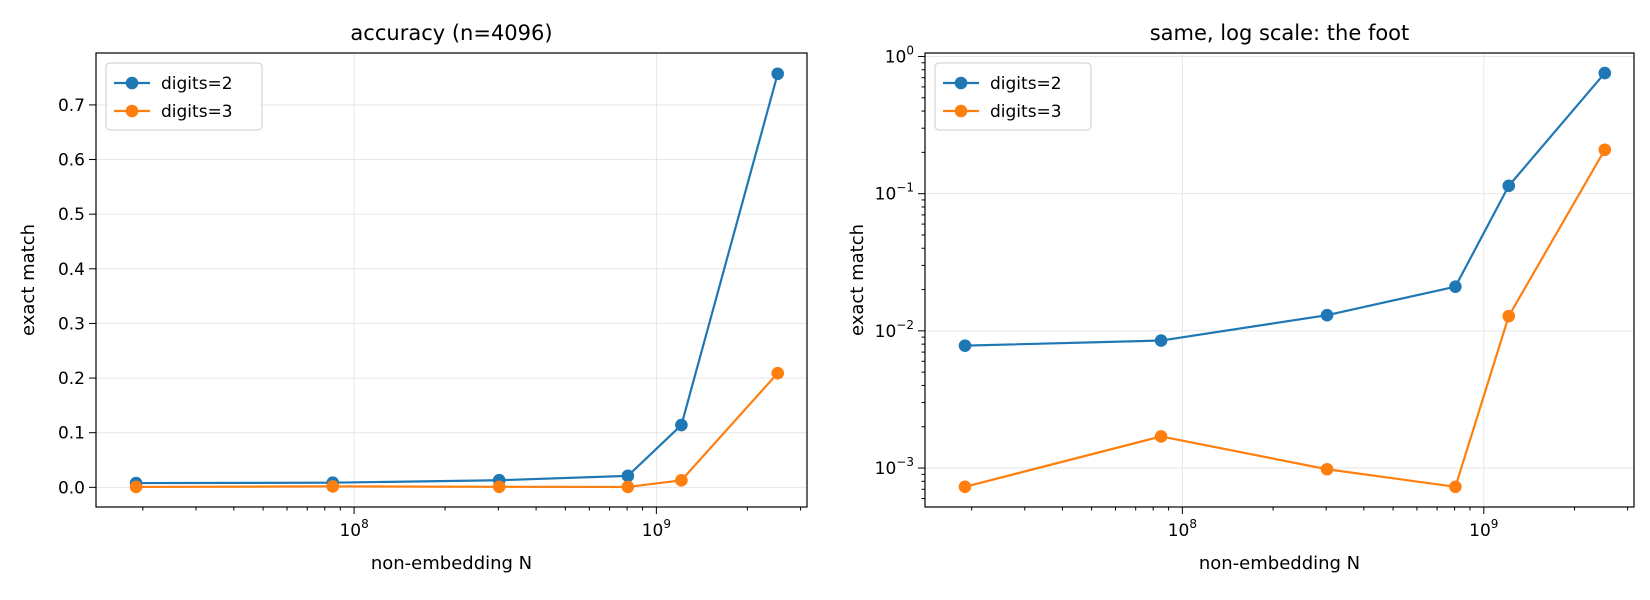 This screenshot has height=600, width=1650. I want to click on y-tick-label: 10⁻², so click(894, 330).